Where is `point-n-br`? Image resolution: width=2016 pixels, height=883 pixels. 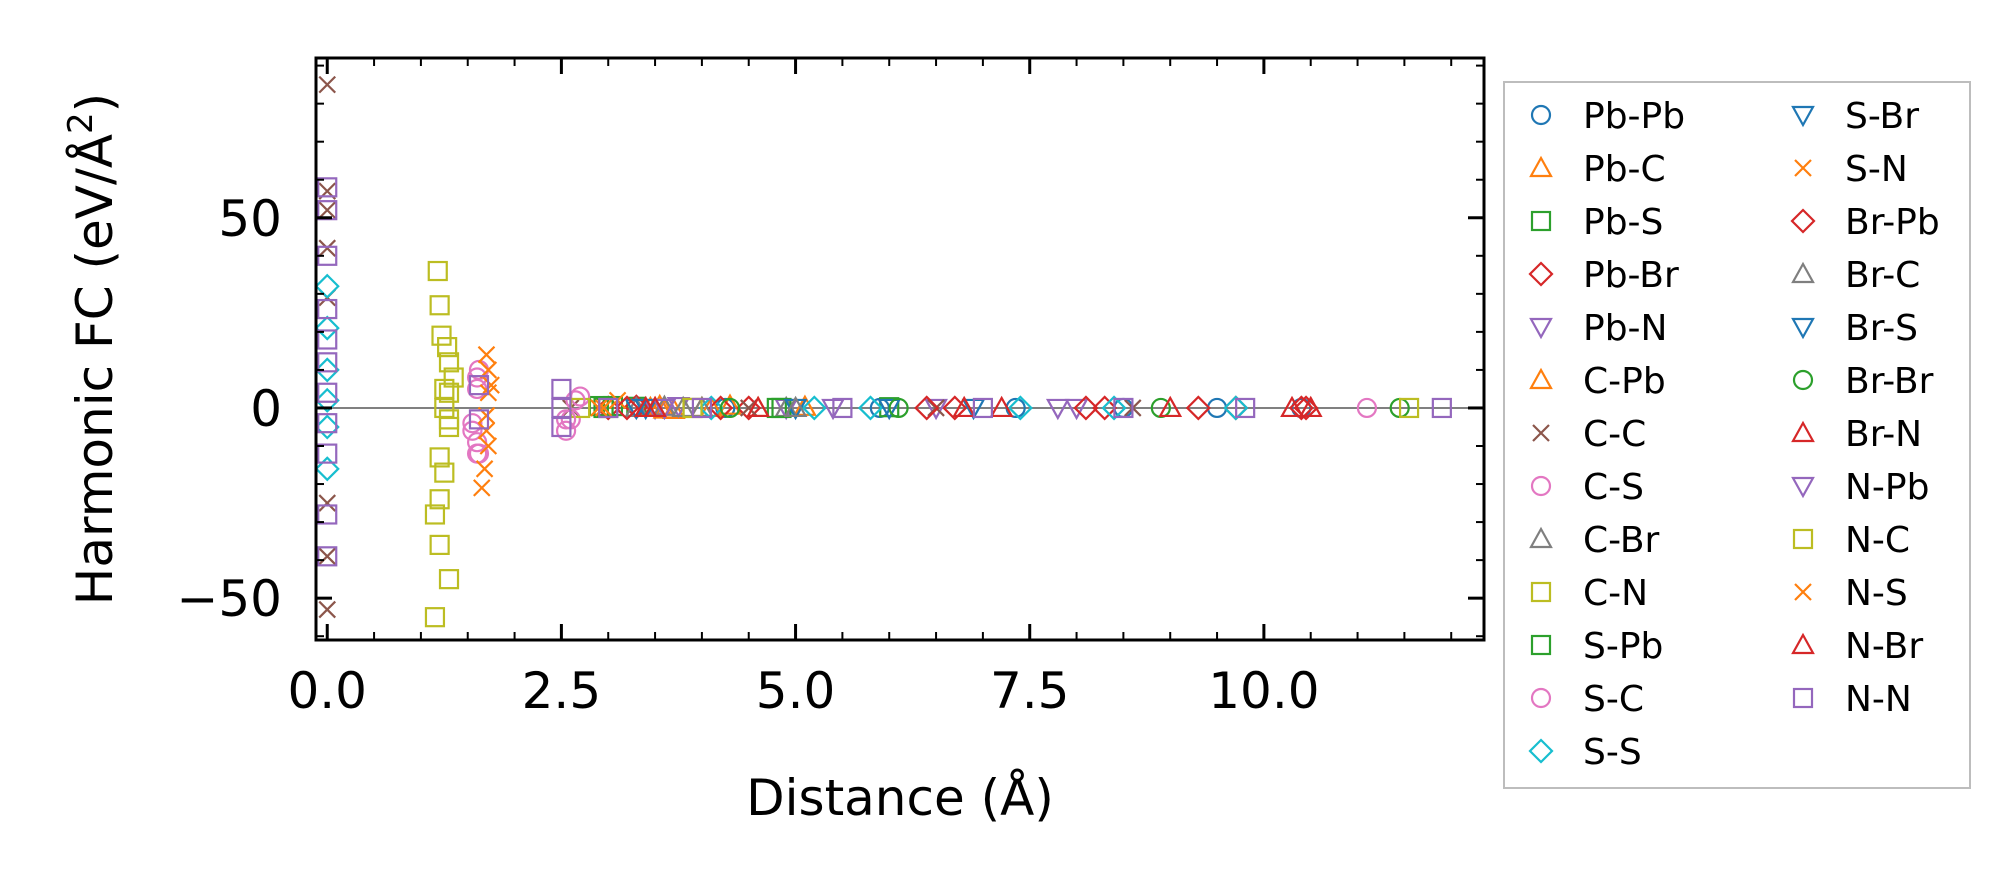
point-n-br is located at coordinates (655, 406).